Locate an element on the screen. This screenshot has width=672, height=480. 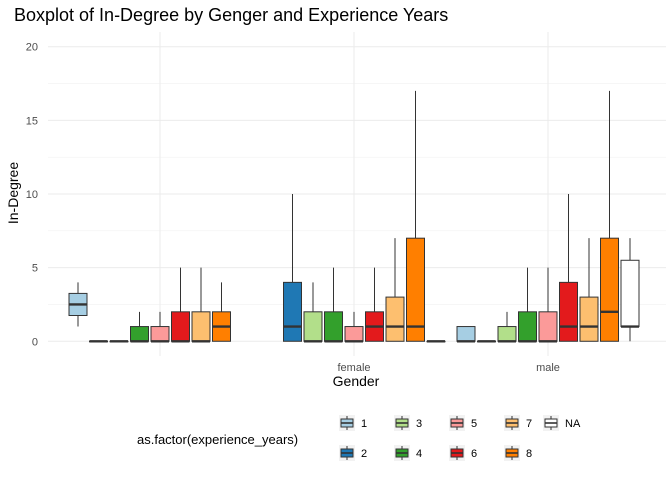
y-tick-label: 20 is located at coordinates (32, 48).